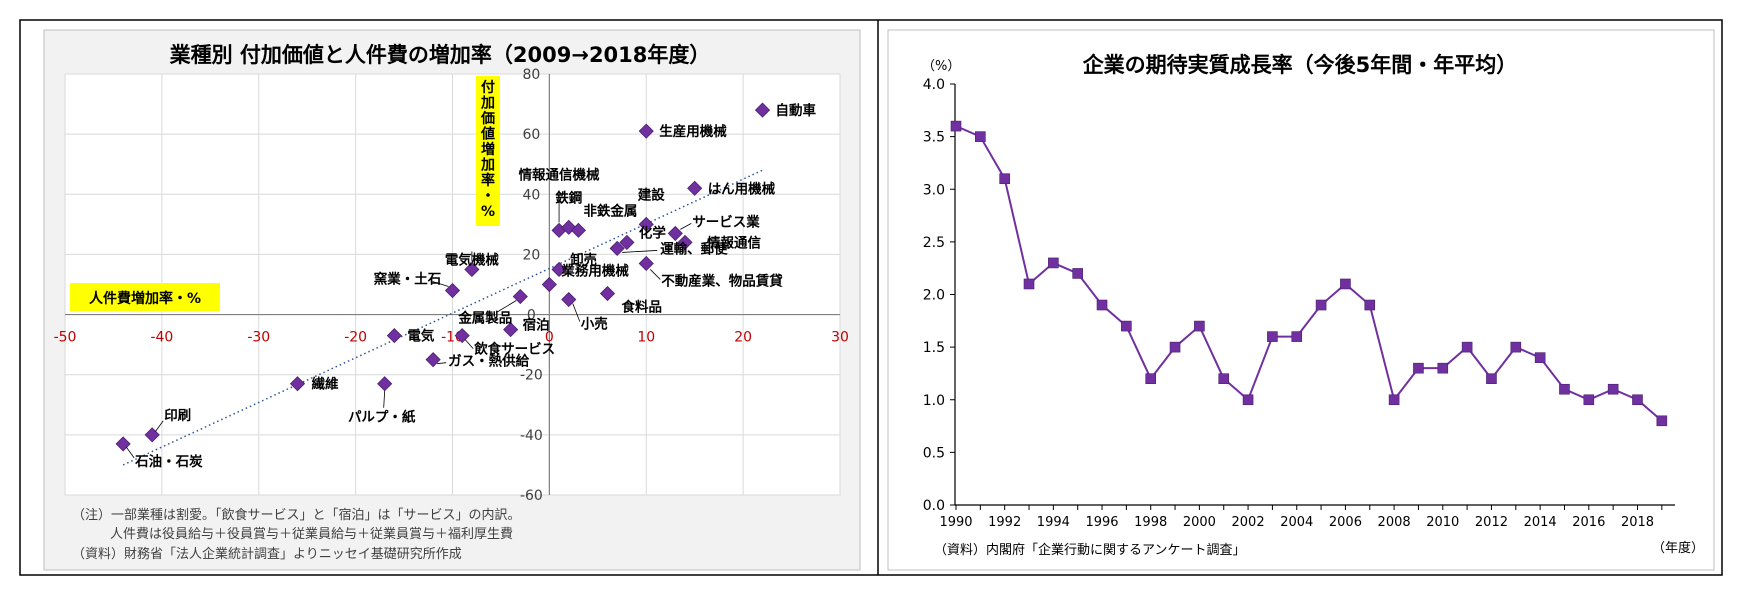 This screenshot has height=595, width=1742. Describe the element at coordinates (408, 279) in the screenshot. I see `scatter-point-label: 窯業・土石` at that location.